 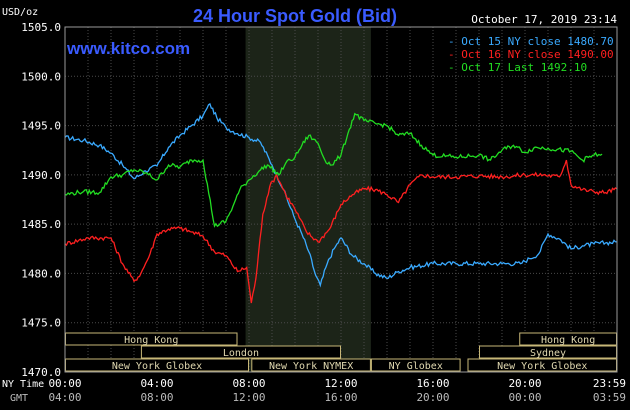 What do you see at coordinates (295, 16) in the screenshot?
I see `chart-title: 24 Hour Spot Gold (Bid)` at bounding box center [295, 16].